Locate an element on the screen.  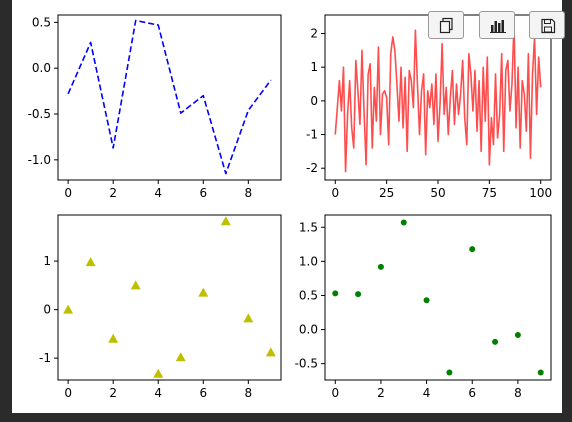
y-tick-label: 1.5 is located at coordinates (308, 227).